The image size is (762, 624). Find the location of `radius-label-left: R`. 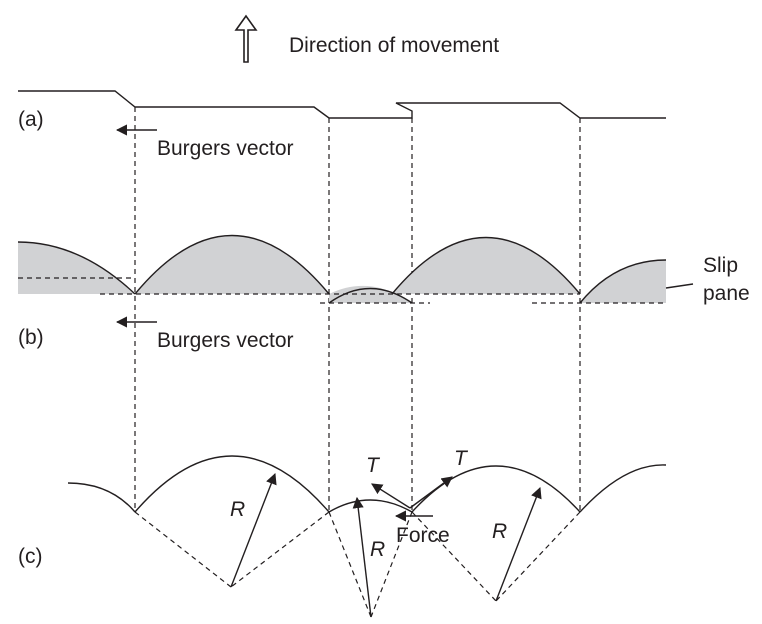

radius-label-left: R is located at coordinates (237, 509).